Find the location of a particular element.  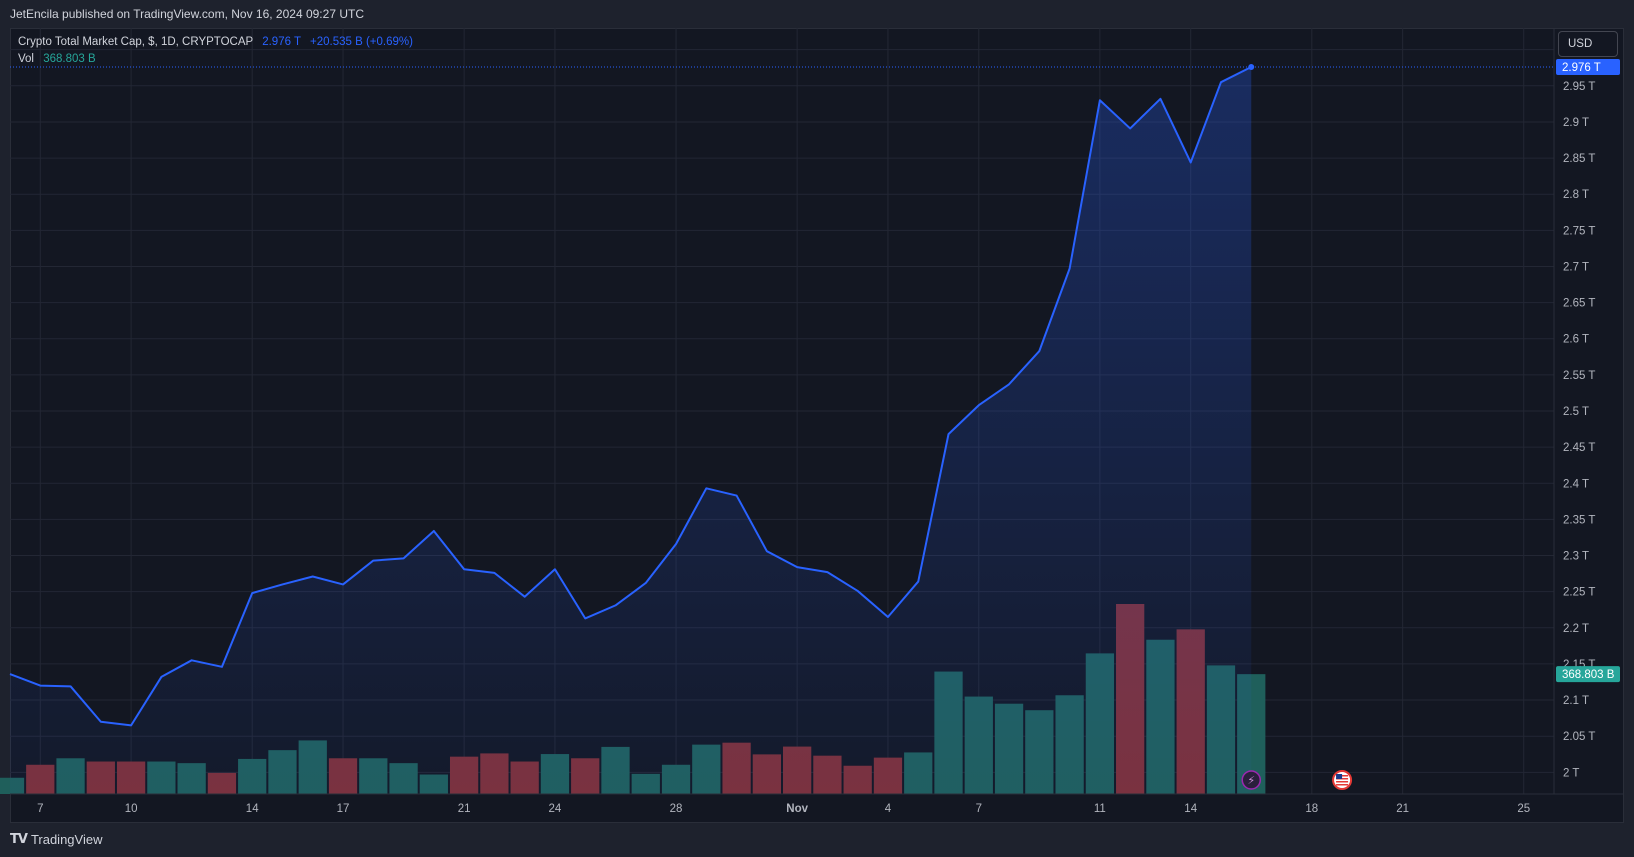

price-tick-label: 2.1 T is located at coordinates (1576, 701).